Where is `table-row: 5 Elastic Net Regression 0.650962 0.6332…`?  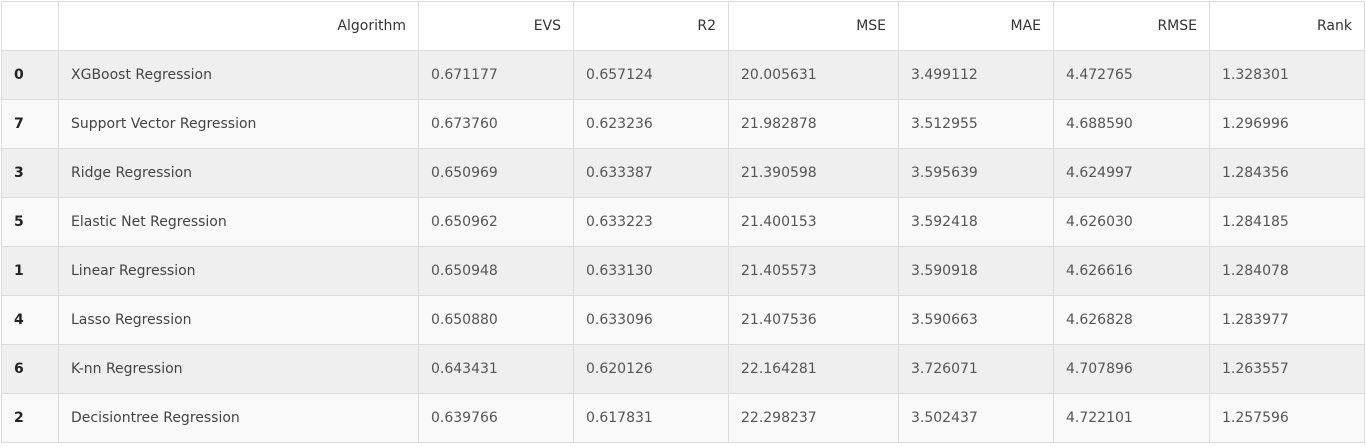 table-row: 5 Elastic Net Regression 0.650962 0.6332… is located at coordinates (683, 222).